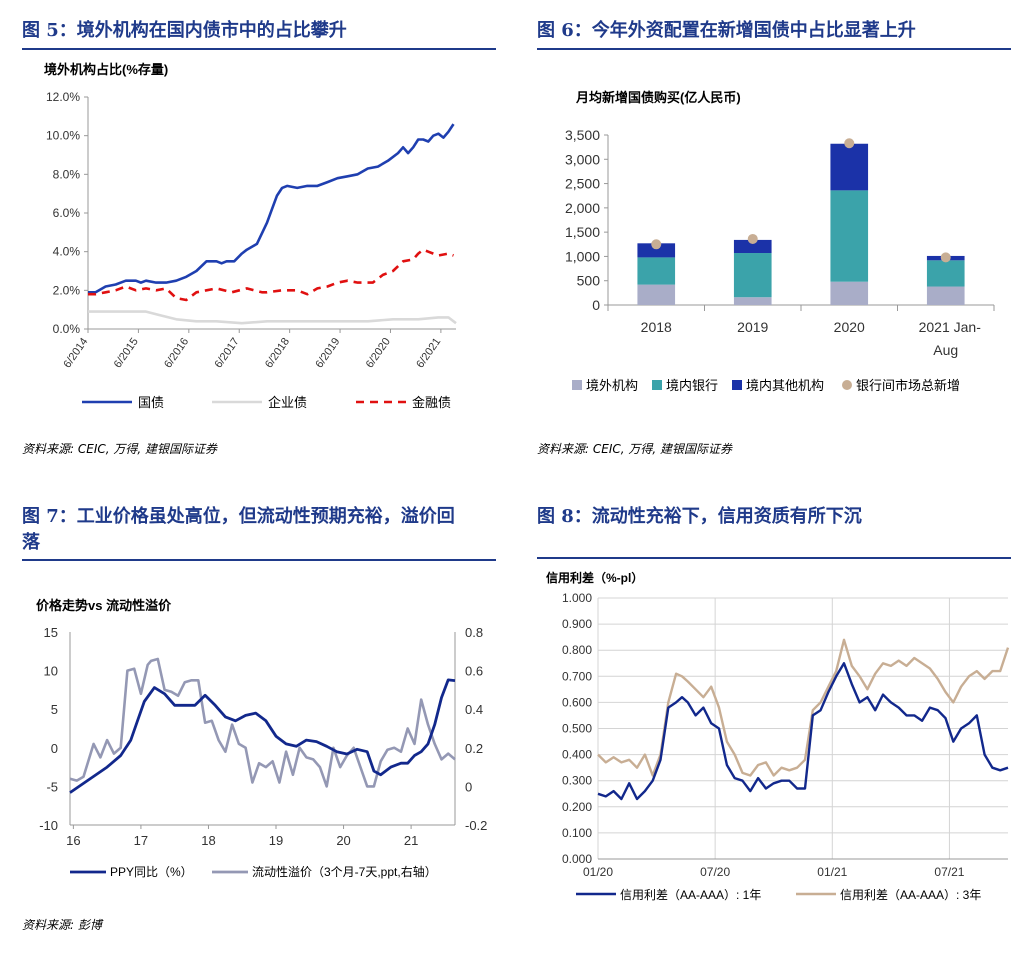 This screenshot has width=1024, height=953. I want to click on fig5-x-tick-label: 6/2020, so click(378, 353).